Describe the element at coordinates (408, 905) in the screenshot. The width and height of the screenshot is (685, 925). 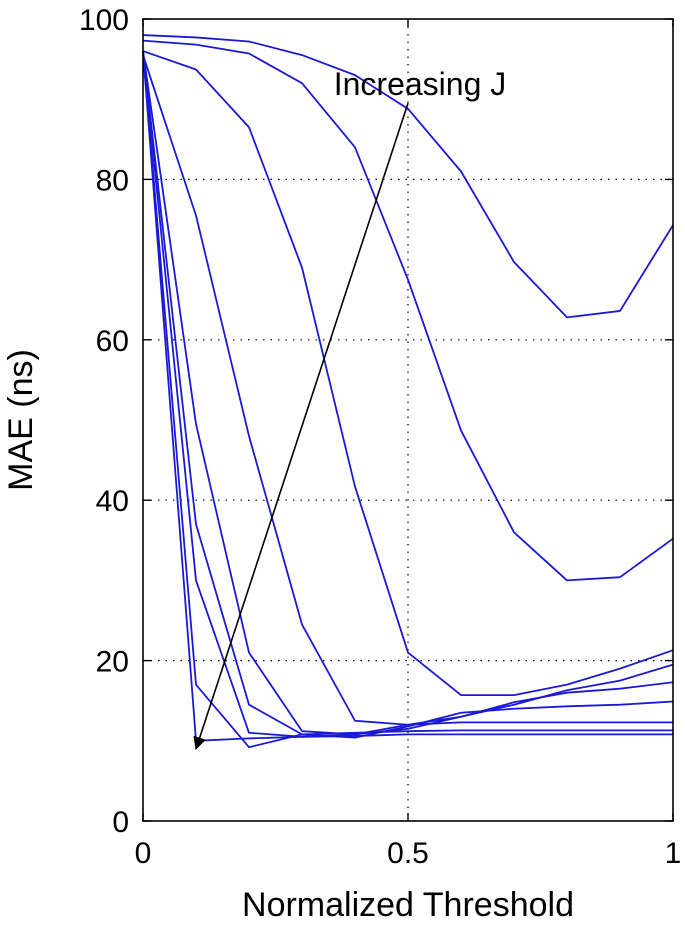
I see `x-axis-label: Normalized Threshold` at that location.